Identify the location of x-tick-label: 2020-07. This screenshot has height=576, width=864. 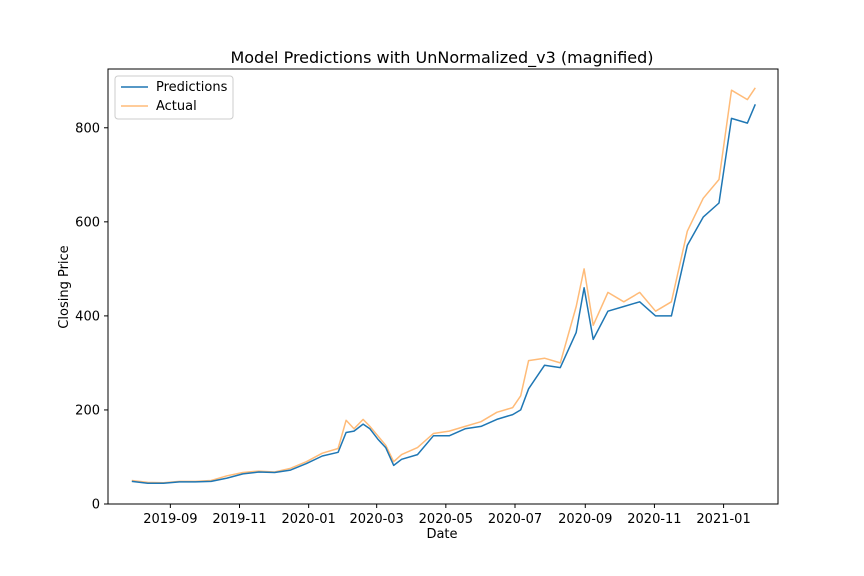
(515, 519).